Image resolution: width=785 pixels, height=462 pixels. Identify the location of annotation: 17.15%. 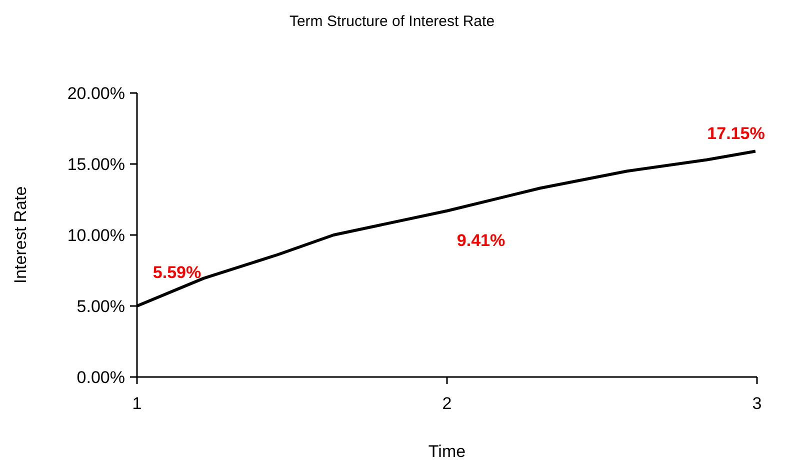
(736, 133).